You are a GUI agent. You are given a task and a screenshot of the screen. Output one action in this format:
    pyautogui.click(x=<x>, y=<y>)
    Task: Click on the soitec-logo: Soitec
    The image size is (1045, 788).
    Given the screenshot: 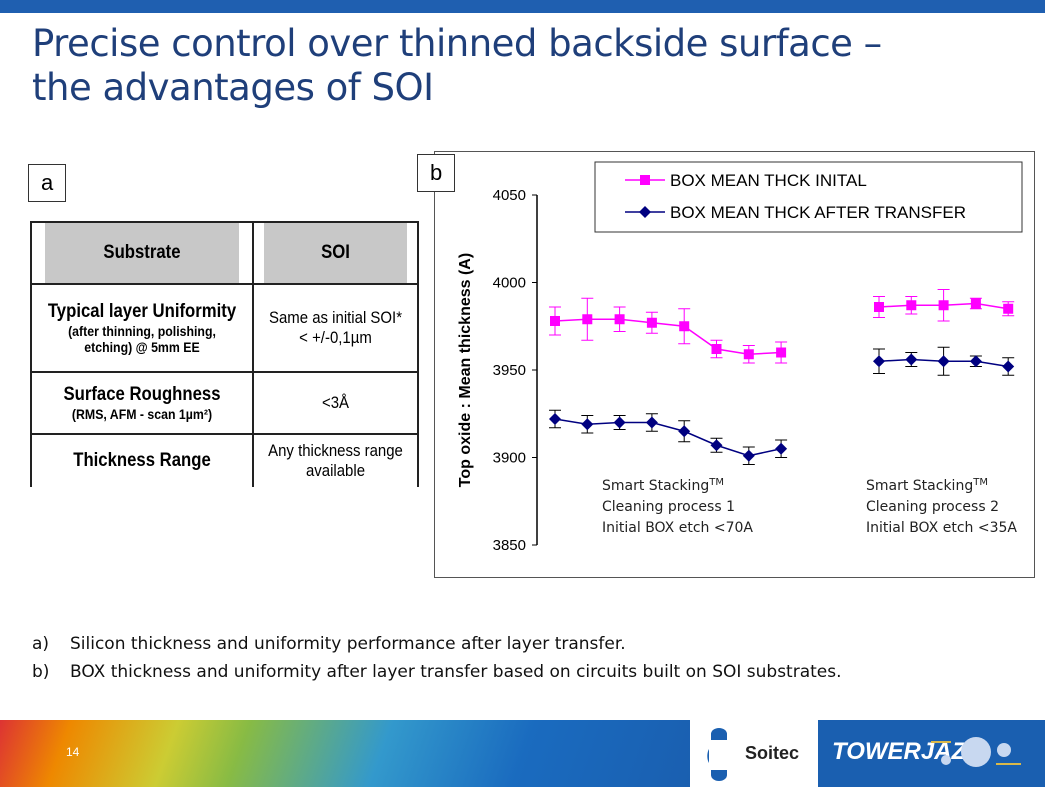 What is the action you would take?
    pyautogui.click(x=772, y=753)
    